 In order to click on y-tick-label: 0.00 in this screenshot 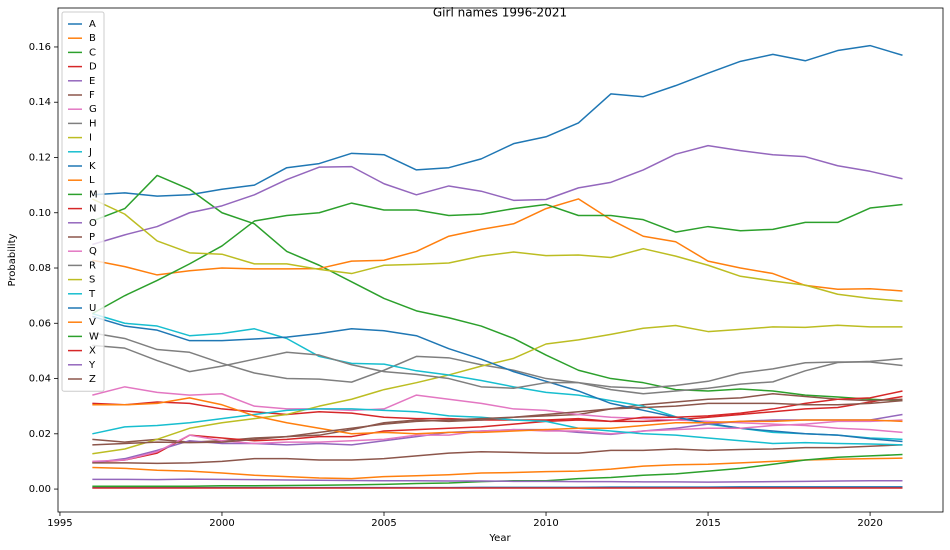, I will do `click(40, 489)`.